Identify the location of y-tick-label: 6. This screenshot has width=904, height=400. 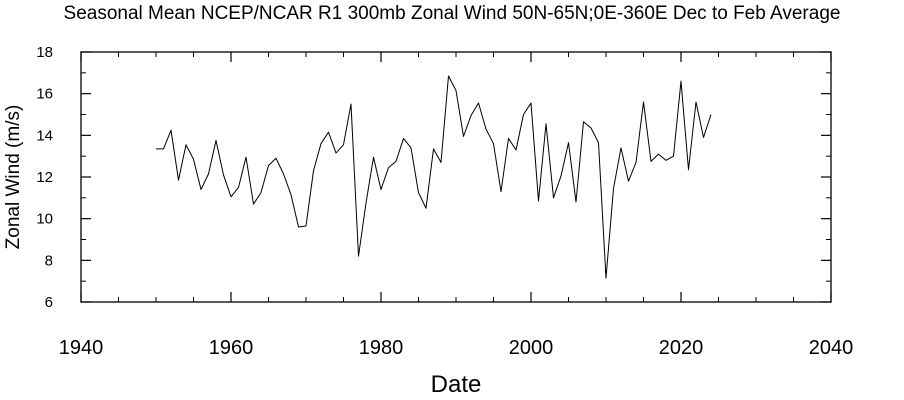
(49, 302).